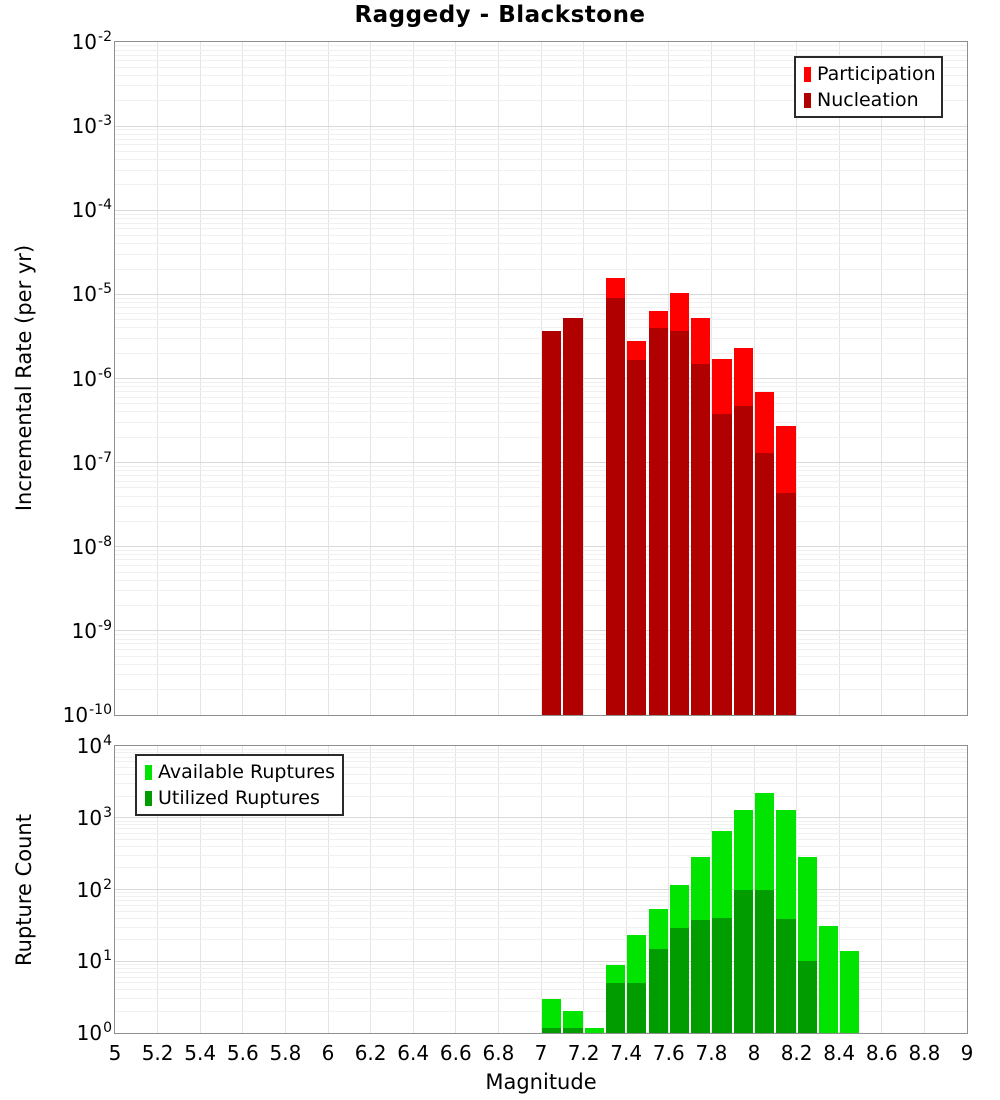 Image resolution: width=1000 pixels, height=1100 pixels. Describe the element at coordinates (246, 772) in the screenshot. I see `legend-label-available-ruptures: Available Ruptures` at that location.